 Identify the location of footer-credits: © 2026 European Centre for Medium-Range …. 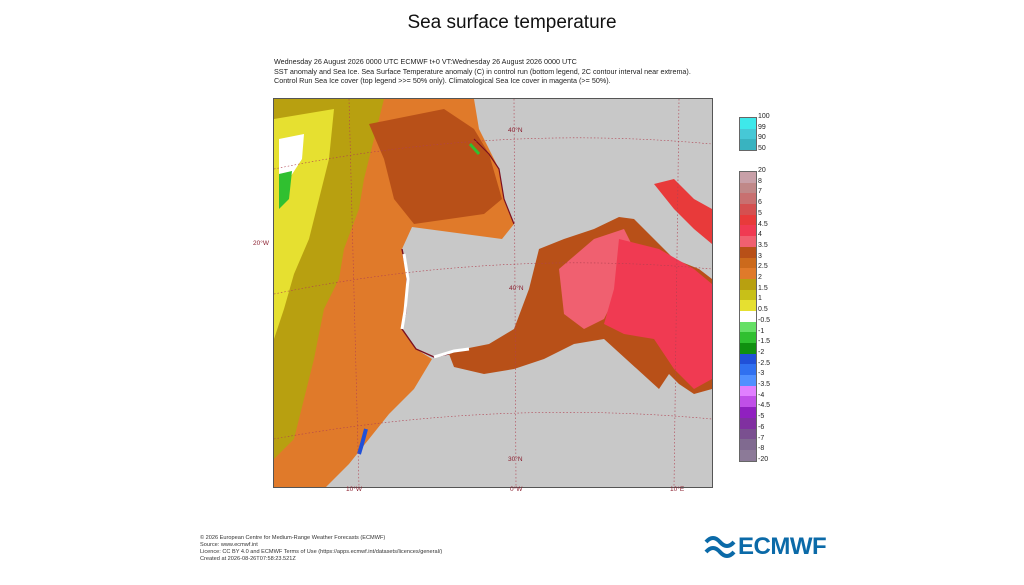
(321, 549).